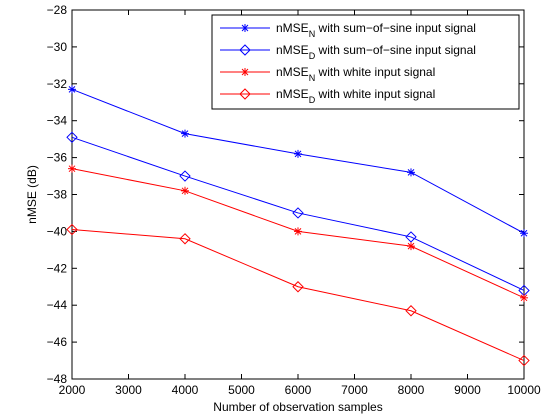  I want to click on y-tick-label: −34, so click(57, 121).